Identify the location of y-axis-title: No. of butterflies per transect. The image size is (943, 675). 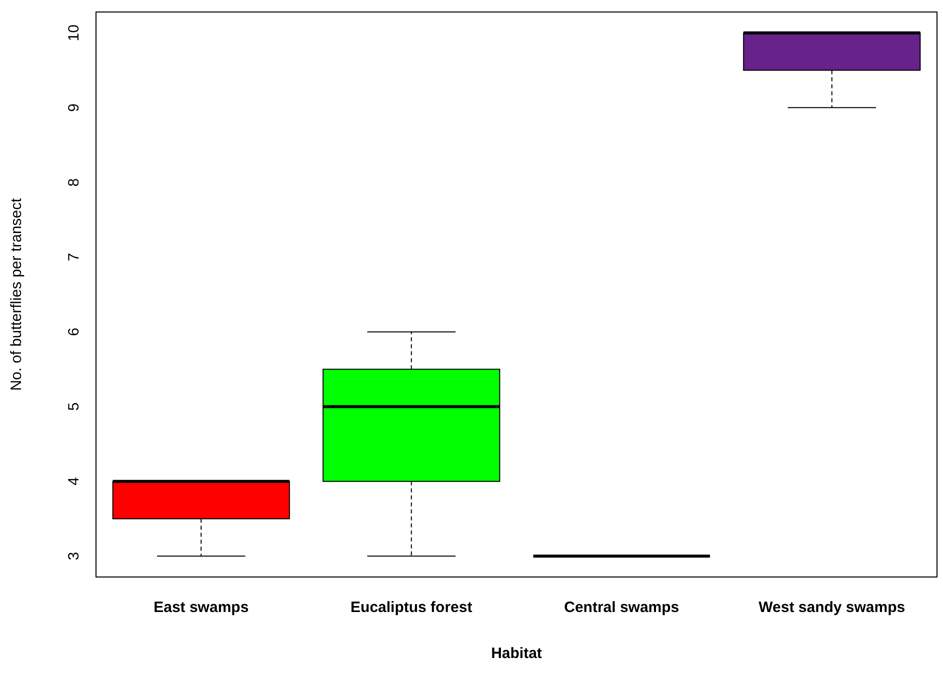
(17, 294).